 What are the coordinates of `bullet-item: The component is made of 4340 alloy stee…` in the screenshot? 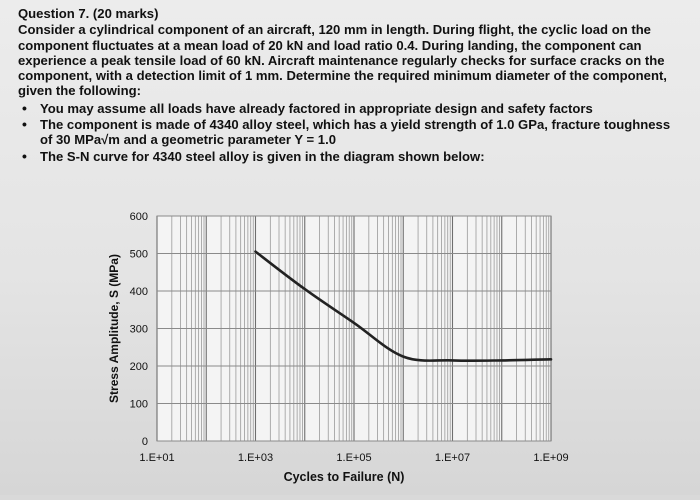 It's located at (351, 132).